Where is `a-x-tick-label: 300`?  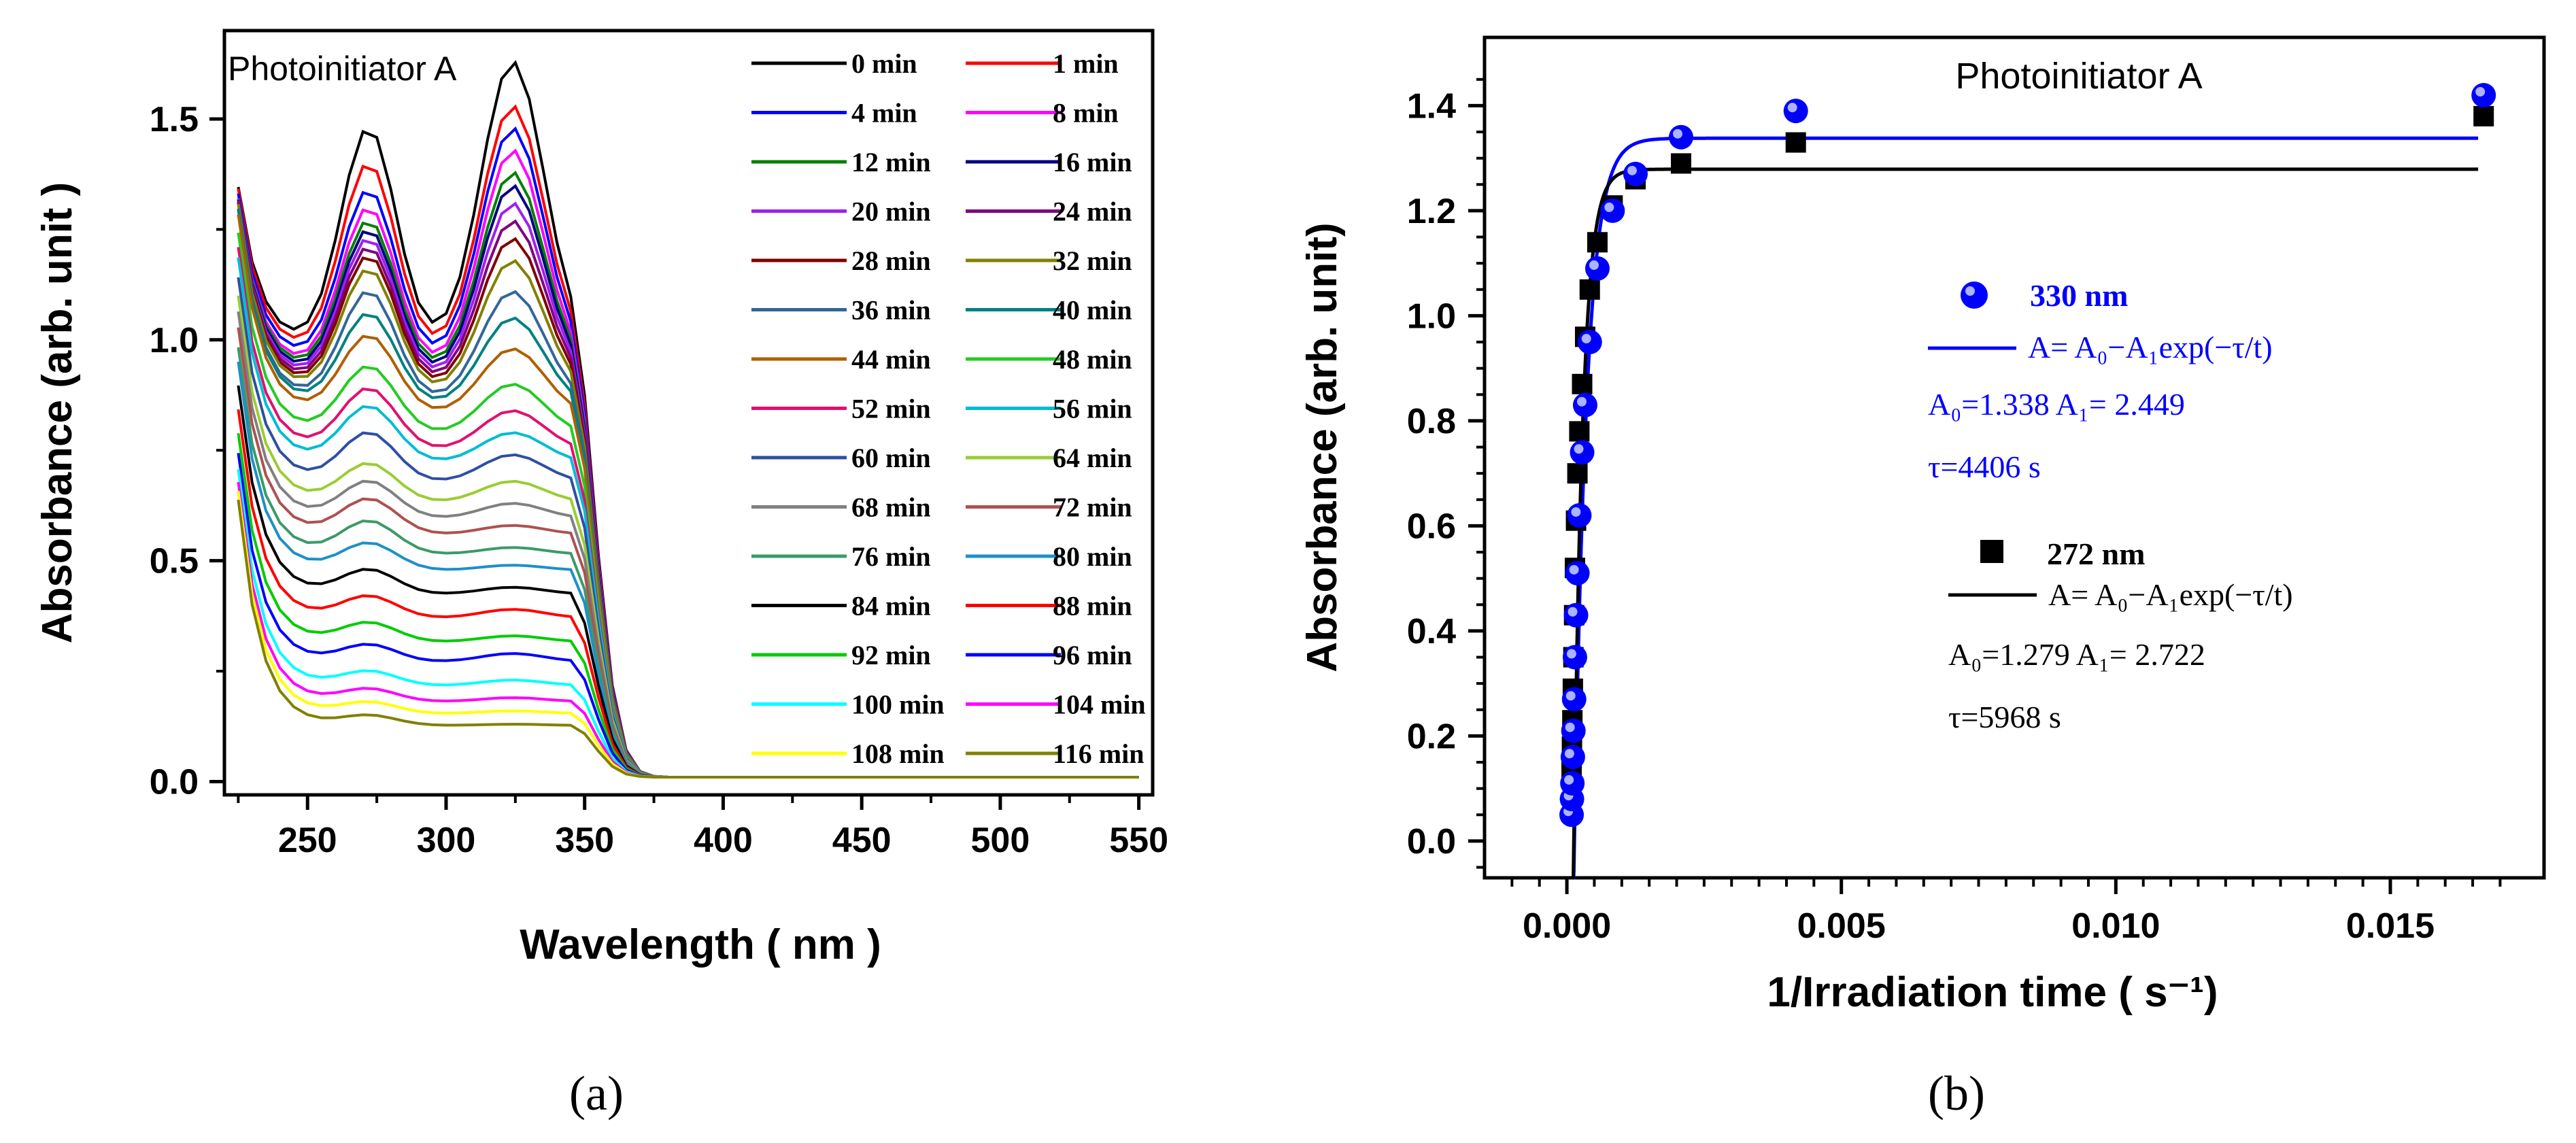
a-x-tick-label: 300 is located at coordinates (446, 841).